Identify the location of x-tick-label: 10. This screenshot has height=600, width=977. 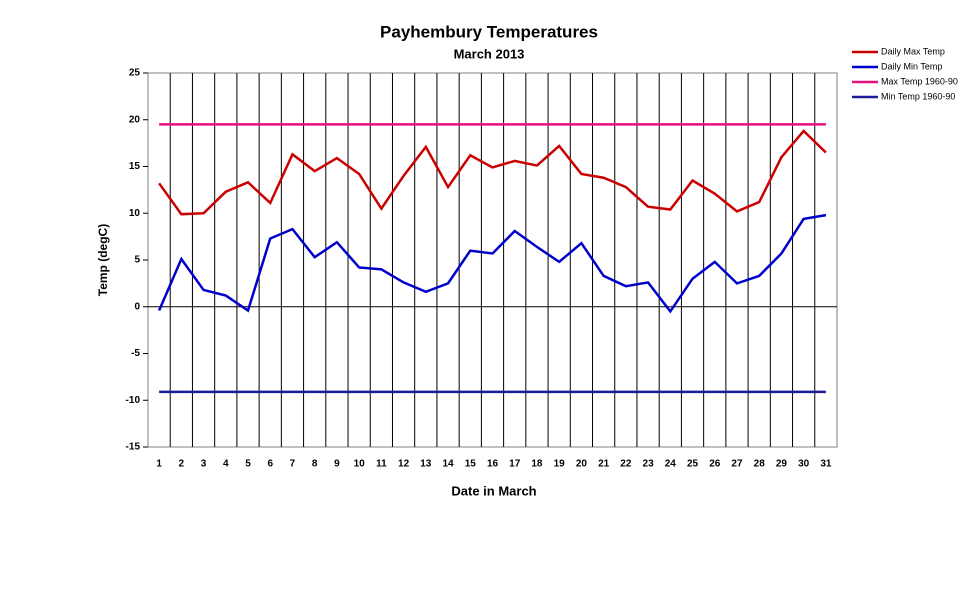
(360, 464).